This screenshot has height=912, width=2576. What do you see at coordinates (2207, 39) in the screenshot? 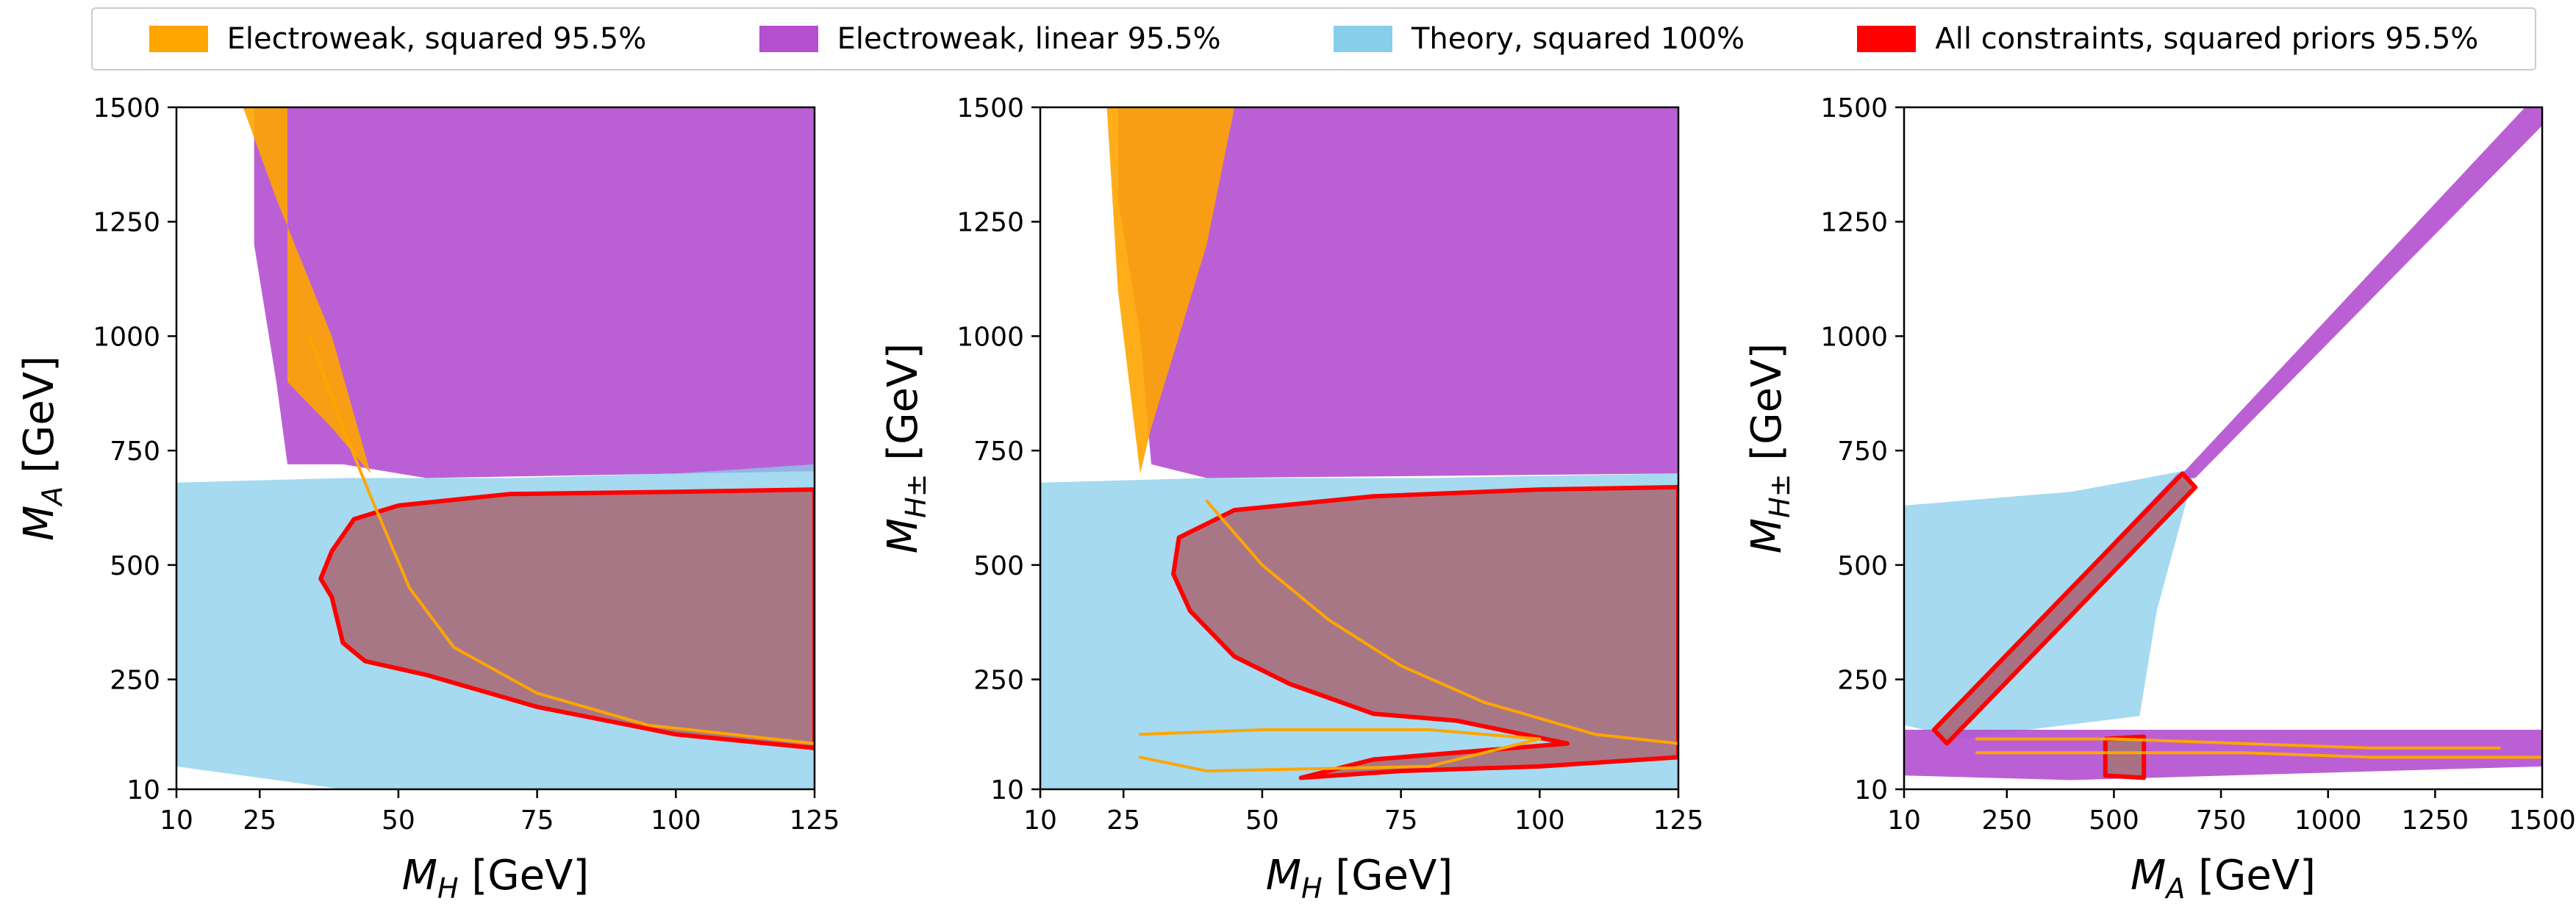
I see `legend-label-all-constraints: All constraints, squared priors 95.5%` at bounding box center [2207, 39].